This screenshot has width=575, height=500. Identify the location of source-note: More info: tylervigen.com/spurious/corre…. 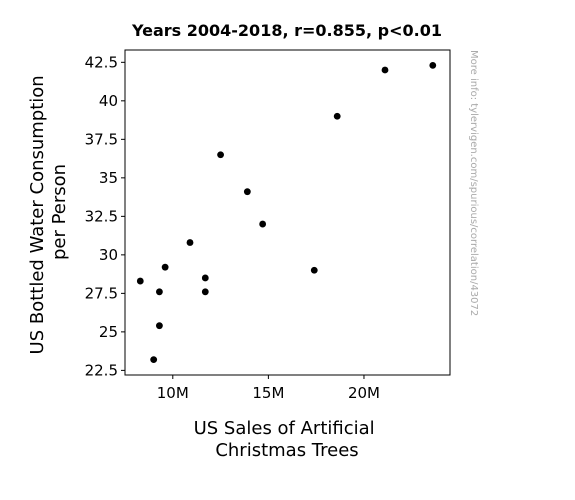
(473, 183).